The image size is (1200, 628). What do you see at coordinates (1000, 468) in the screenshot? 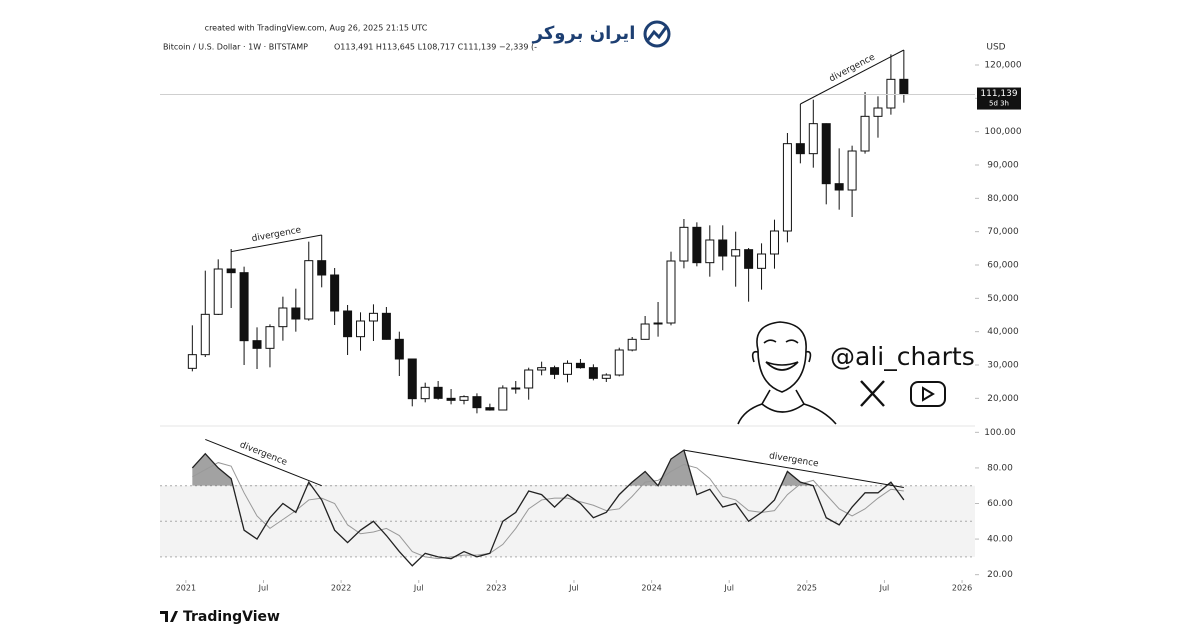
I see `y-tick-label: 80.00` at bounding box center [1000, 468].